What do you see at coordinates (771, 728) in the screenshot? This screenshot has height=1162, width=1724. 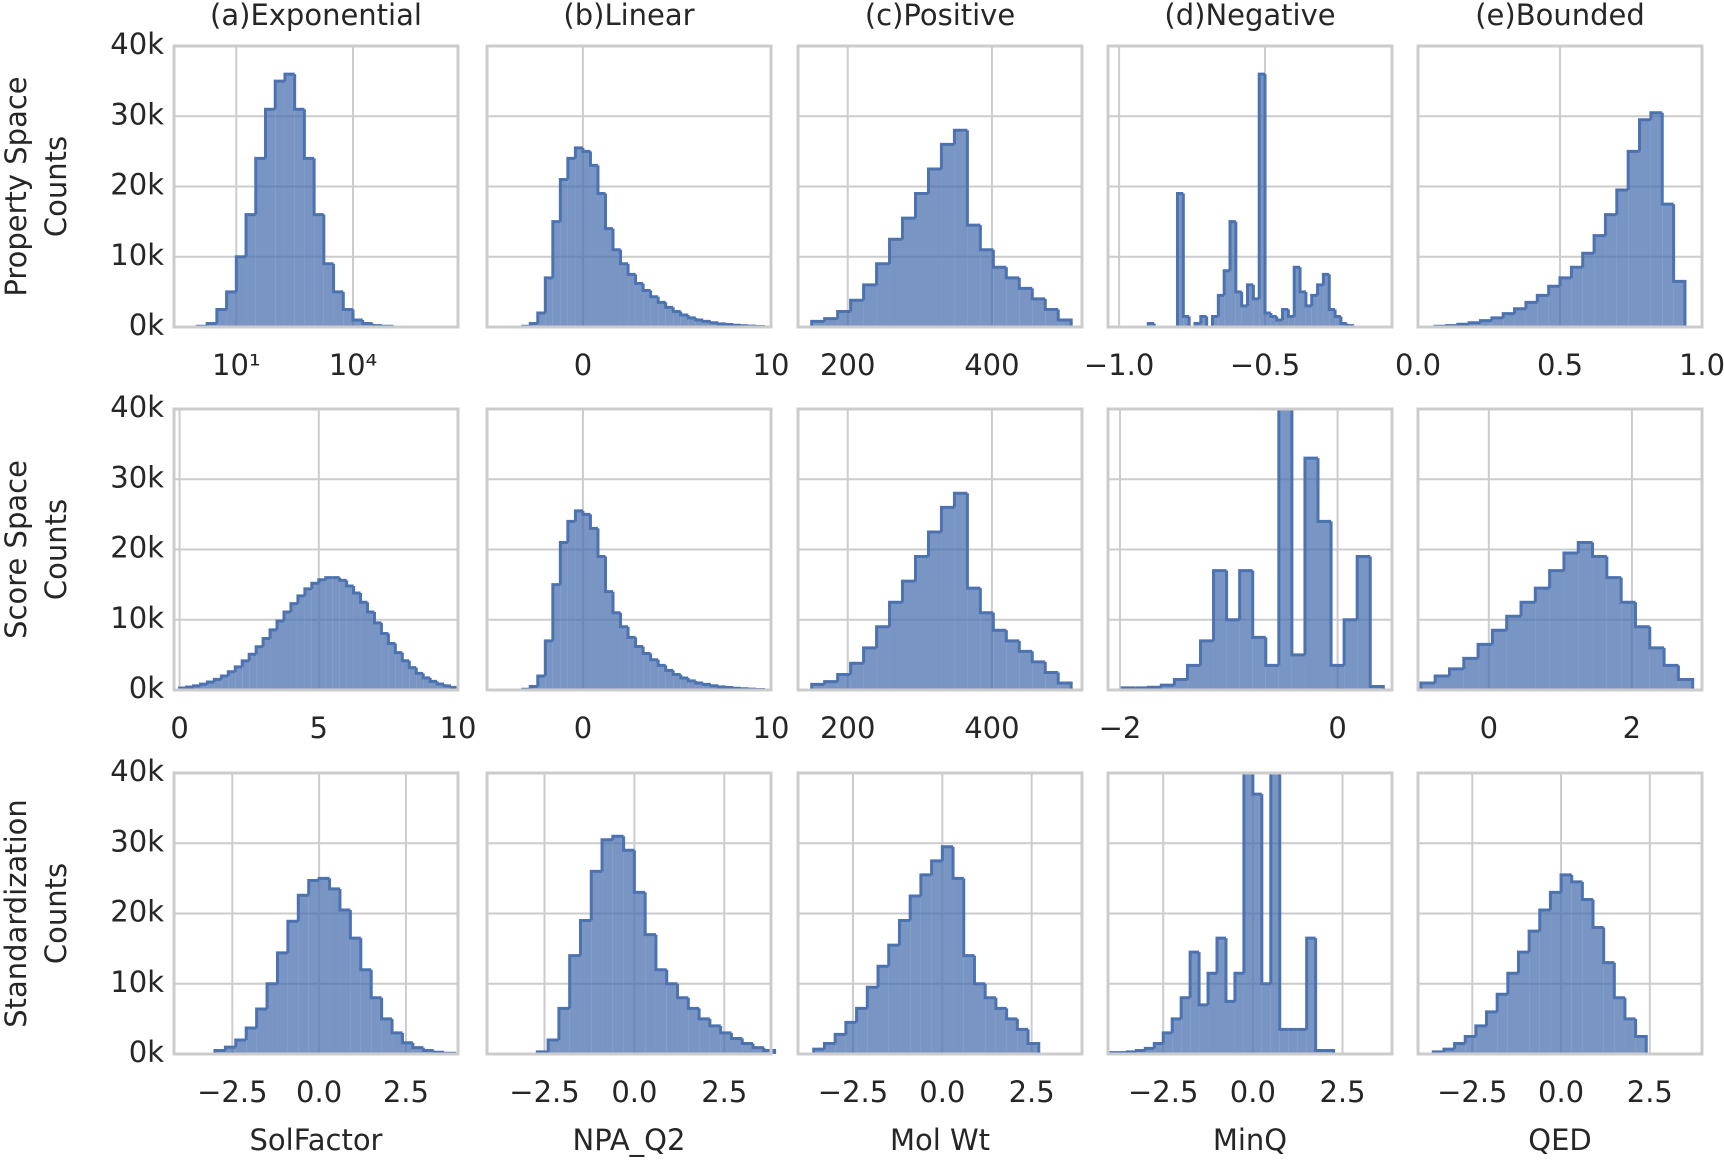 I see `x-tick-label: 10` at bounding box center [771, 728].